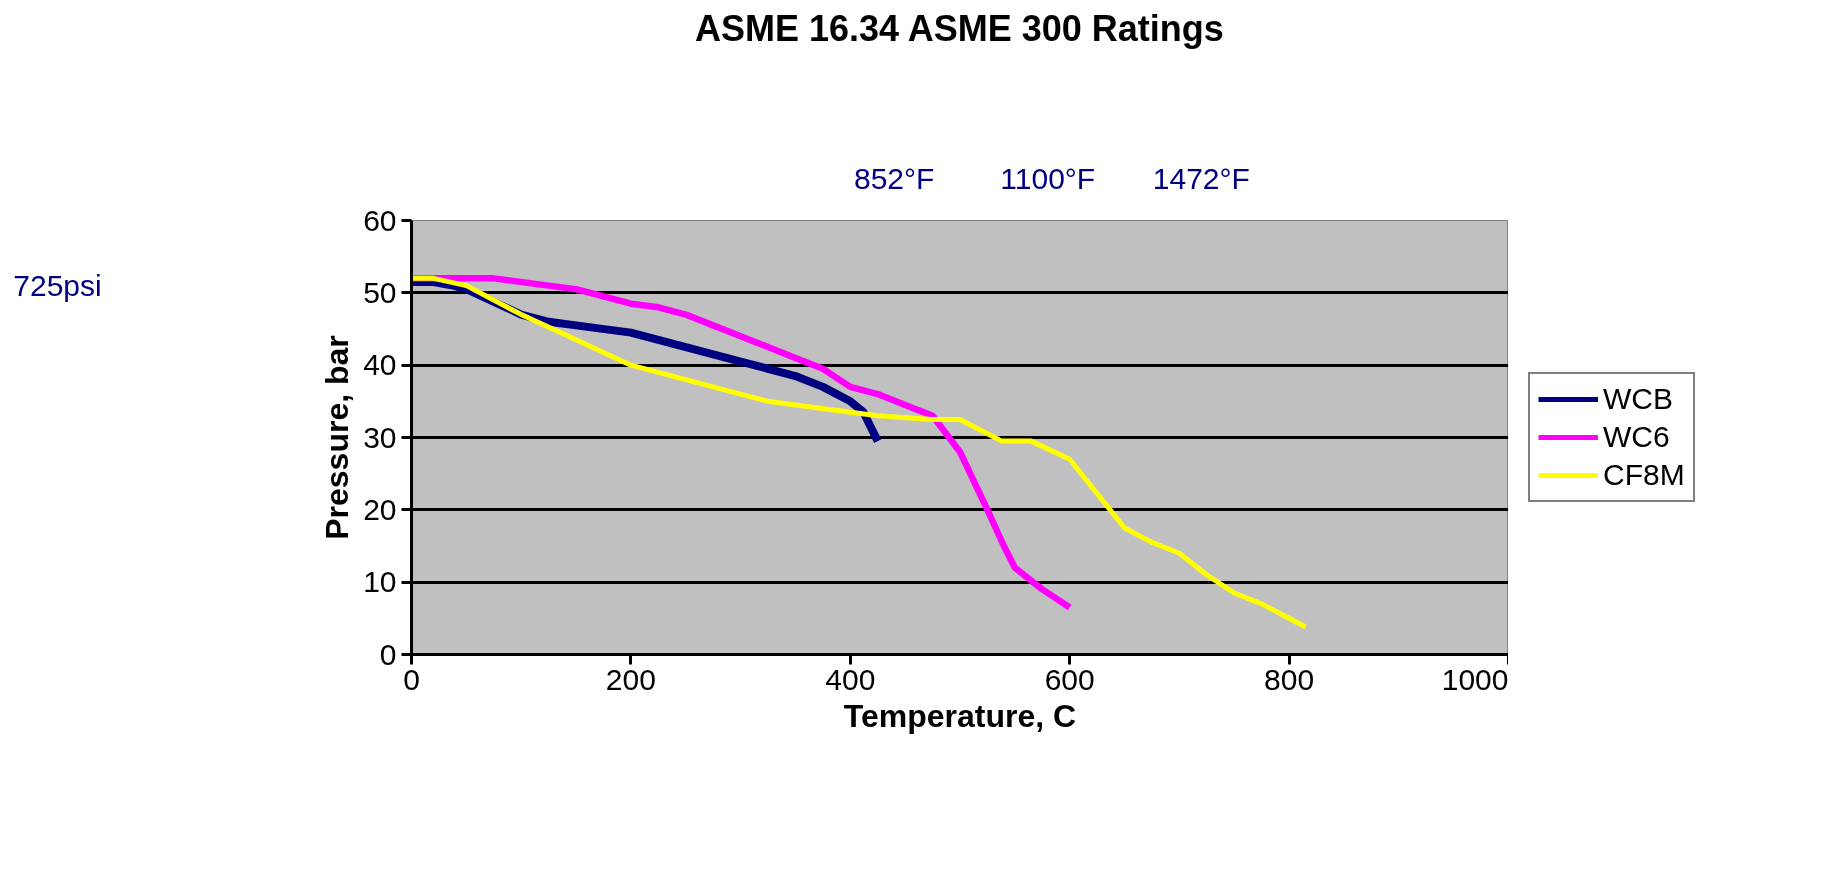  What do you see at coordinates (1475, 679) in the screenshot?
I see `x-tick-label: 1000` at bounding box center [1475, 679].